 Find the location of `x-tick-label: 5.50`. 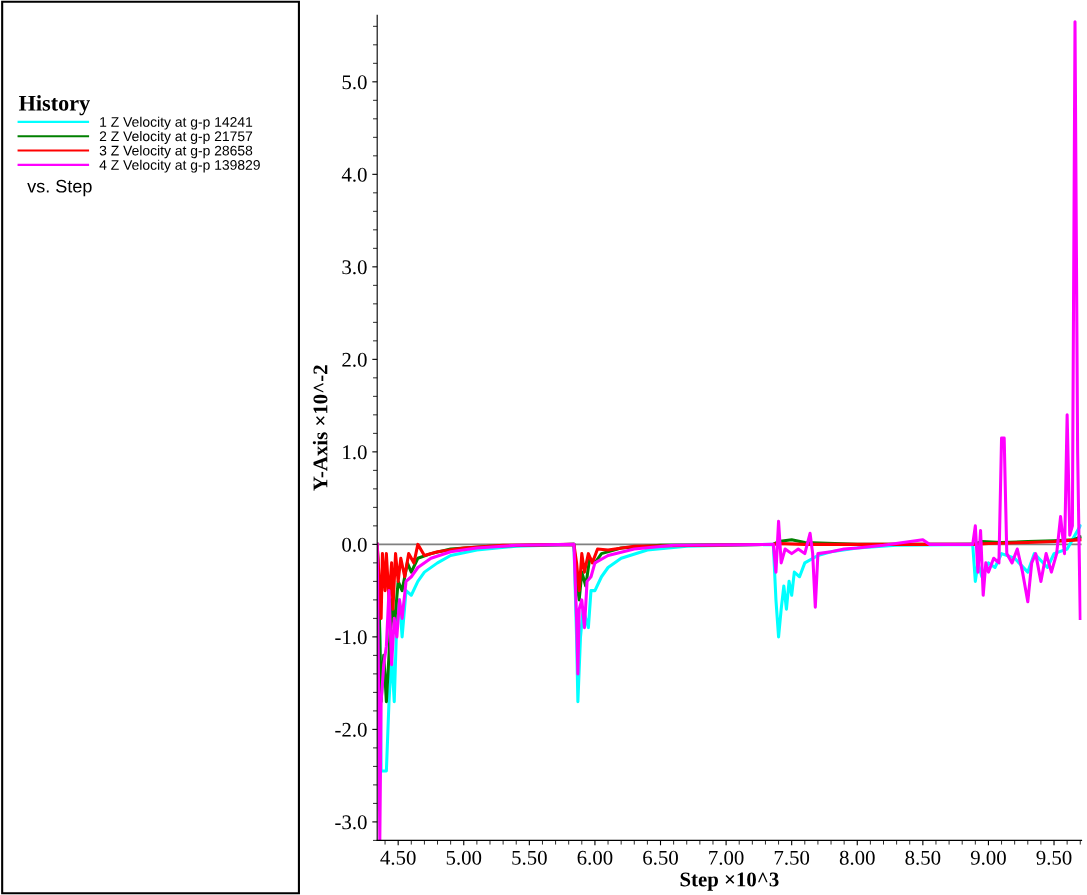

x-tick-label: 5.50 is located at coordinates (529, 857).